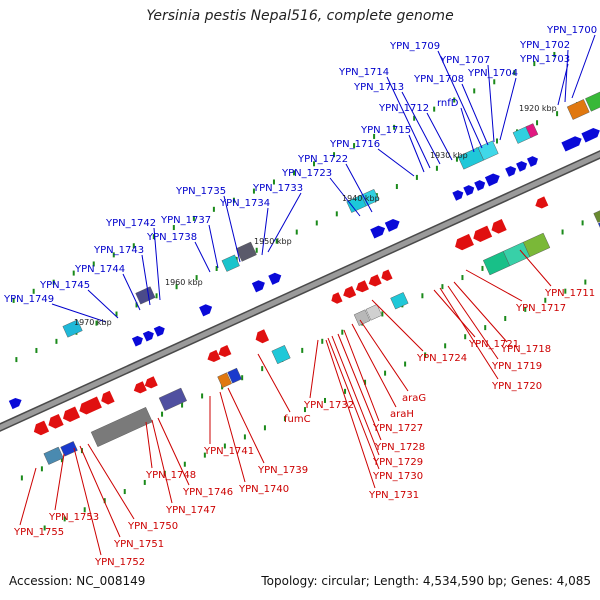 The height and width of the screenshot is (600, 600). What do you see at coordinates (73, 517) in the screenshot?
I see `reverse-gene-label: YPN_1753` at bounding box center [73, 517].